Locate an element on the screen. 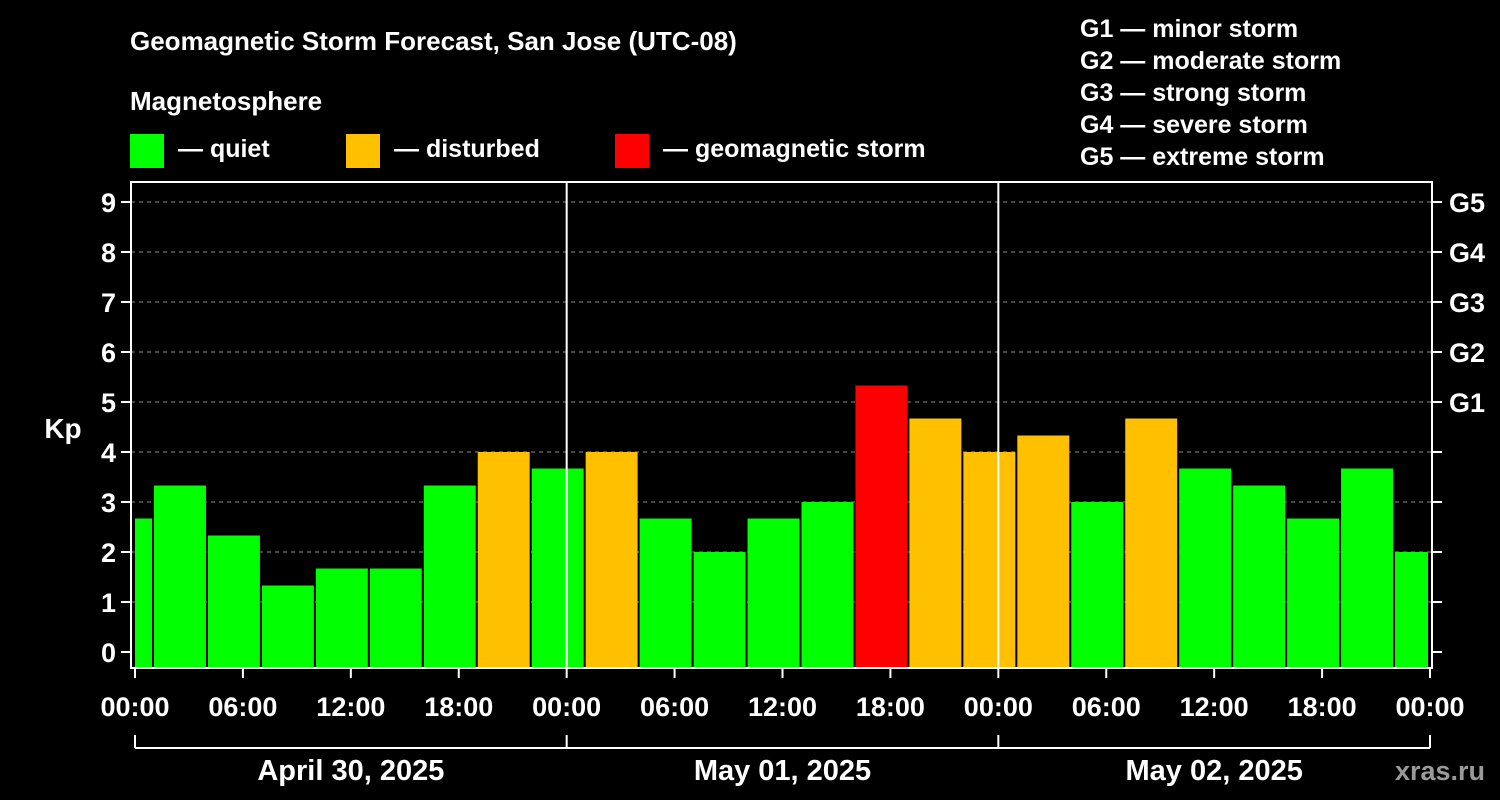 This screenshot has width=1500, height=800. legend-label-quiet: — quiet is located at coordinates (224, 149).